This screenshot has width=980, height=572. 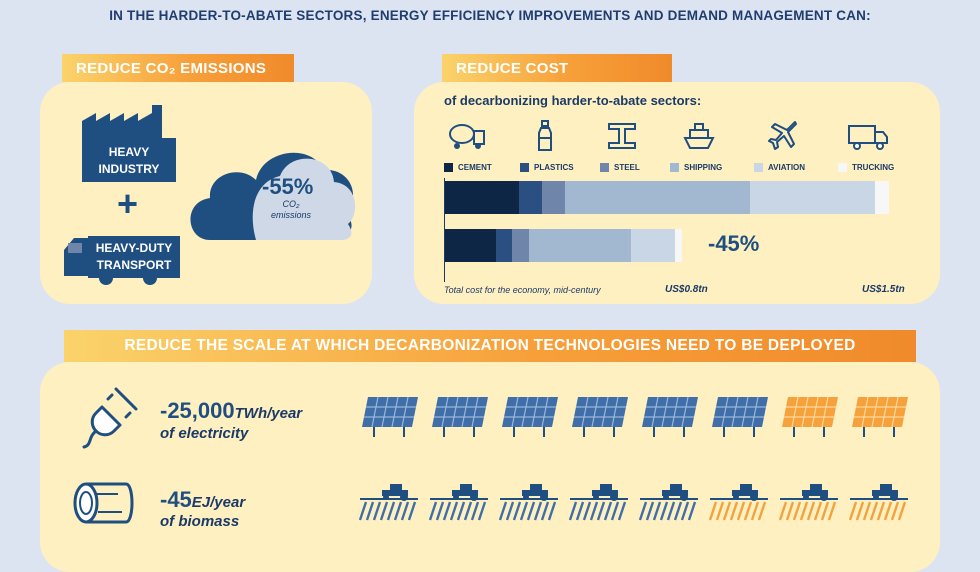 I want to click on airplane-icon, so click(x=782, y=135).